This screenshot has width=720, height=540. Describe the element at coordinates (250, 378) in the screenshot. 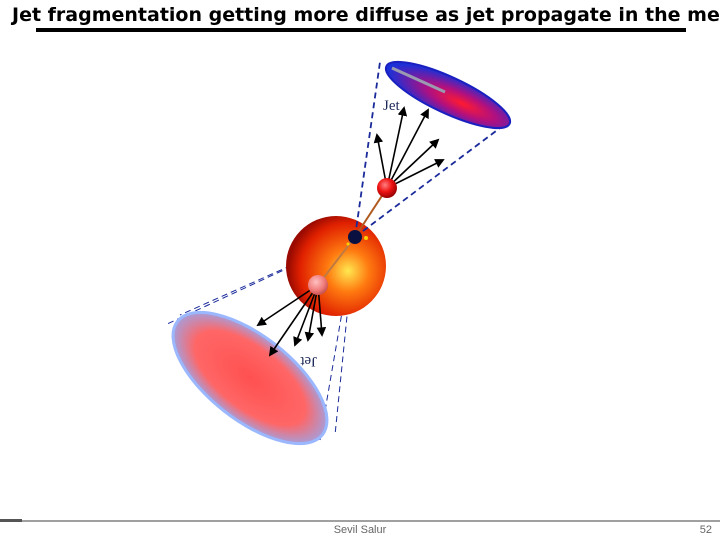

I see `lower-detector-disk` at that location.